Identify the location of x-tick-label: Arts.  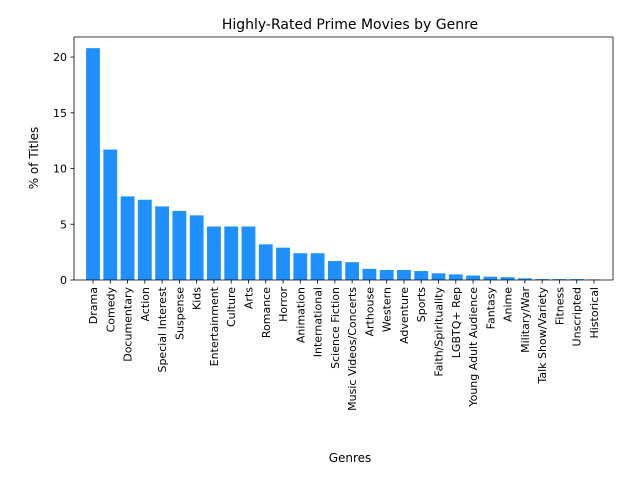
(248, 298).